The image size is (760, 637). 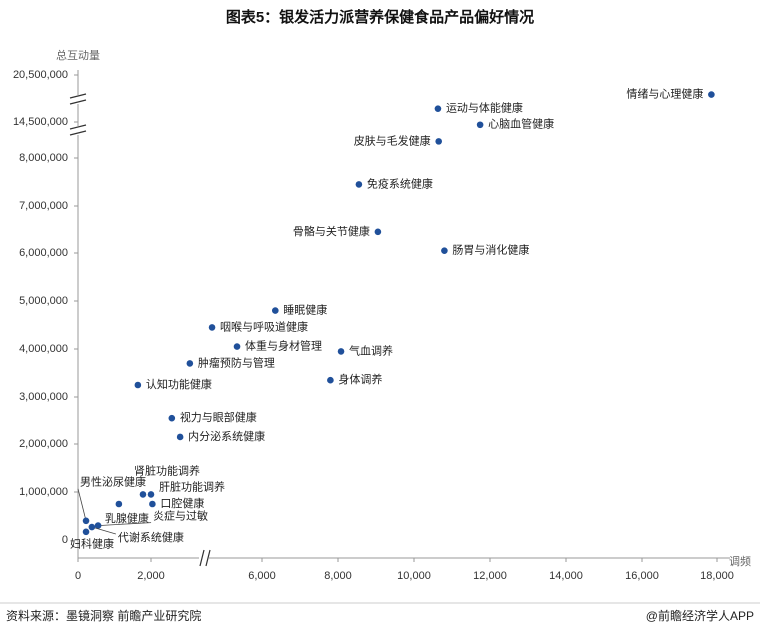 What do you see at coordinates (65, 540) in the screenshot?
I see `y-tick-label: 0` at bounding box center [65, 540].